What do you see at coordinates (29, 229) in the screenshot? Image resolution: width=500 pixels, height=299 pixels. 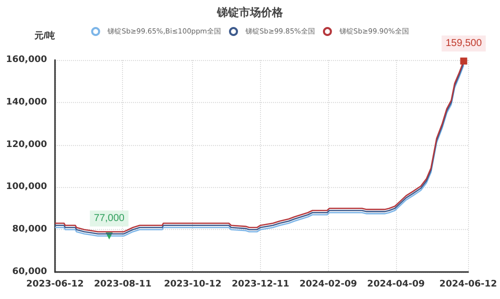 I see `y-tick-label: 80,000` at bounding box center [29, 229].